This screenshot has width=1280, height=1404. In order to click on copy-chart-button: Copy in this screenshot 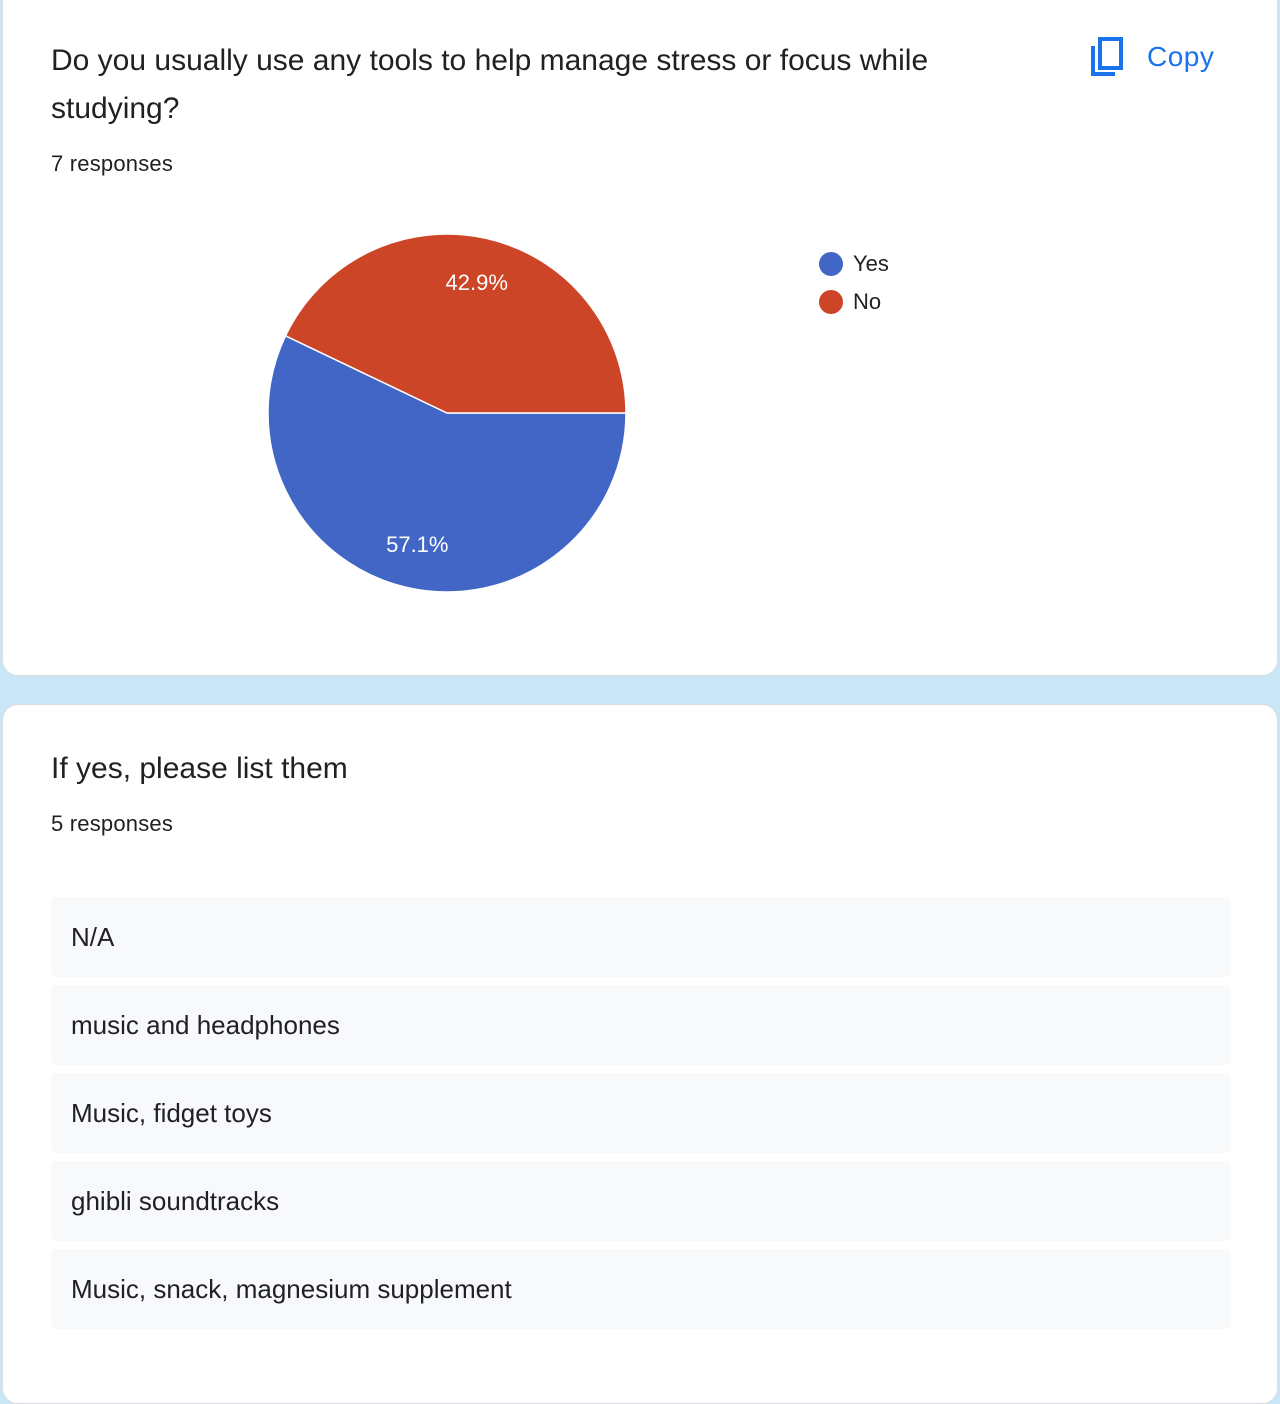, I will do `click(1164, 57)`.